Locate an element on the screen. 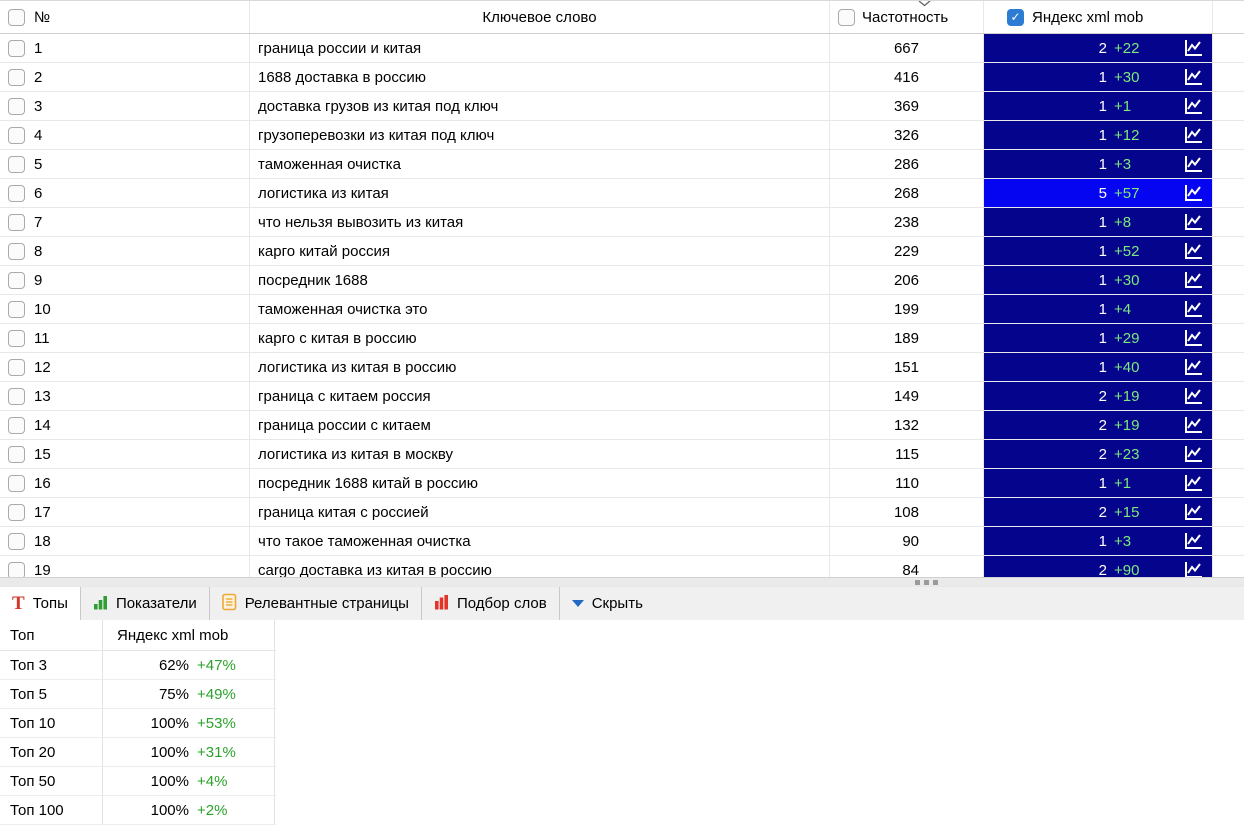 The height and width of the screenshot is (838, 1244). frequency-cell: 326 is located at coordinates (907, 135).